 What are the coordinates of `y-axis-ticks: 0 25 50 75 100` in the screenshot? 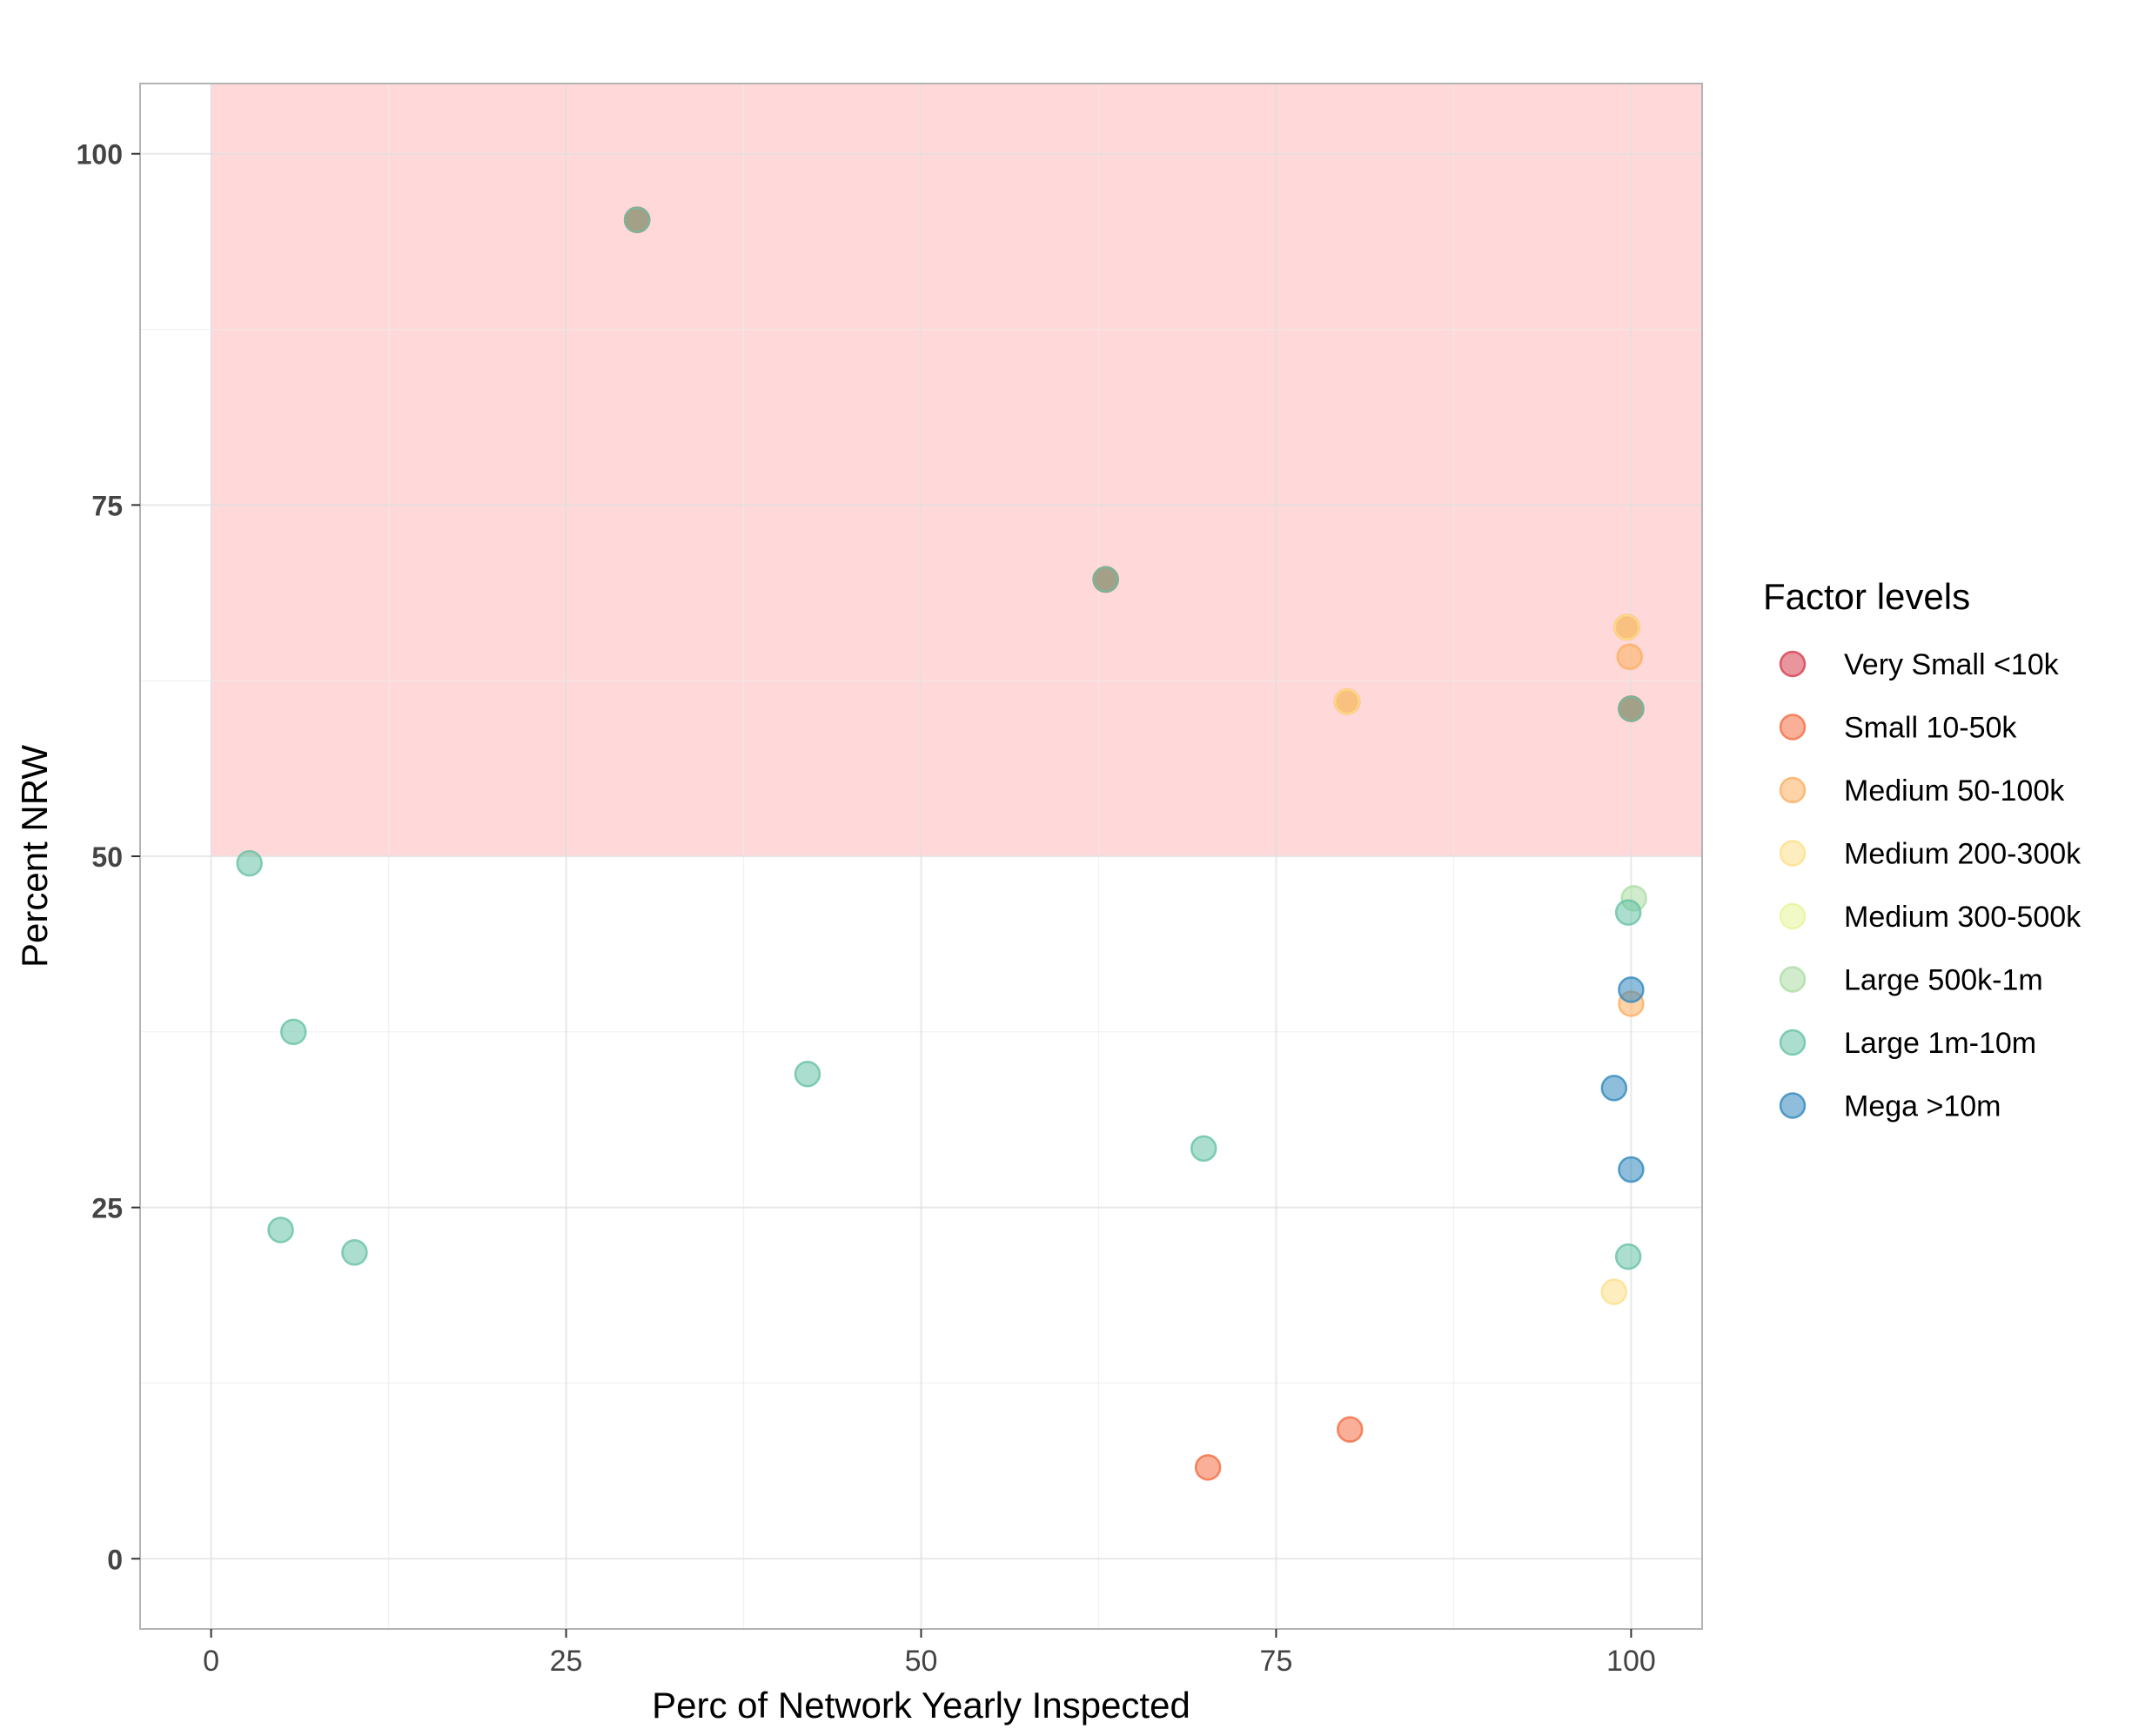 It's located at (109, 857).